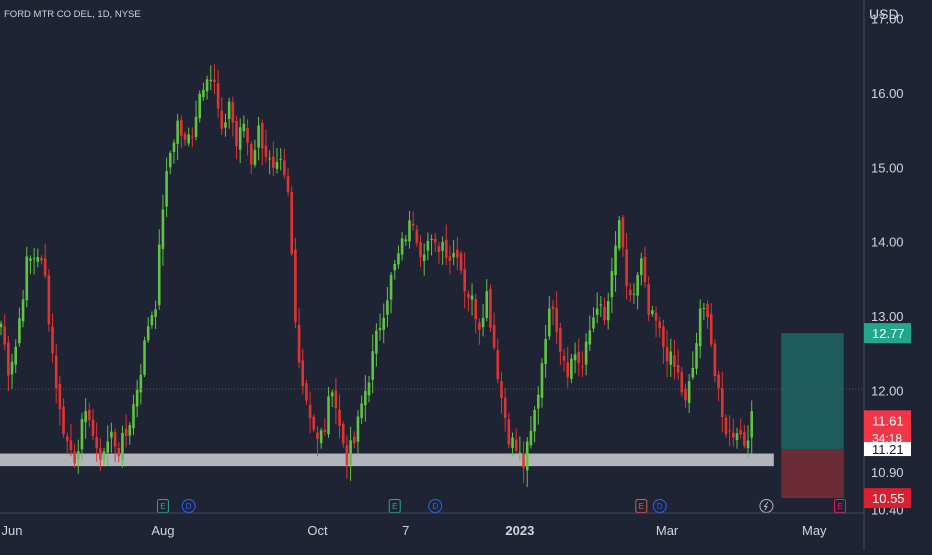 Image resolution: width=932 pixels, height=555 pixels. I want to click on svg-text: 11.21, so click(888, 449).